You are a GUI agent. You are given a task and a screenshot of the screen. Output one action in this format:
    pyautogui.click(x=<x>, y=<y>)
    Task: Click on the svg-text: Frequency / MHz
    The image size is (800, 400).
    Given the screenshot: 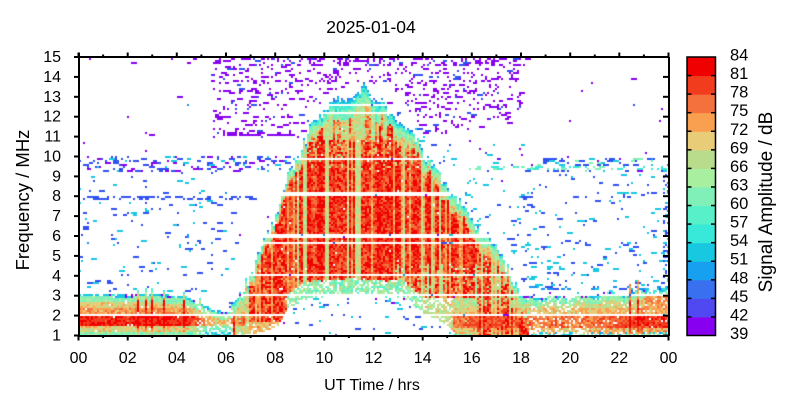 What is the action you would take?
    pyautogui.click(x=22, y=200)
    